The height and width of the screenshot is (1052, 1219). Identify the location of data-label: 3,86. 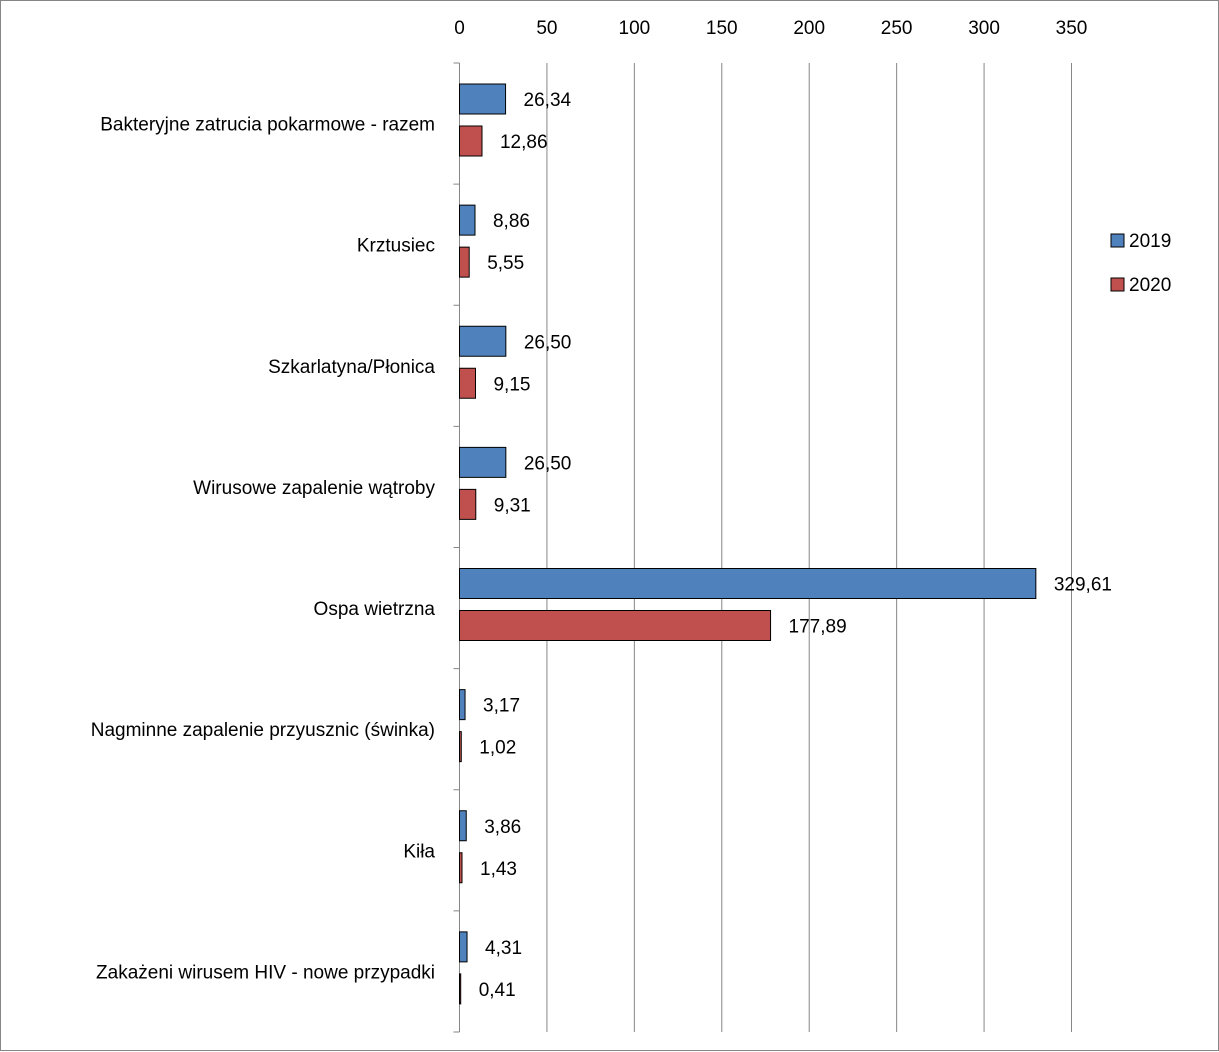
(502, 827).